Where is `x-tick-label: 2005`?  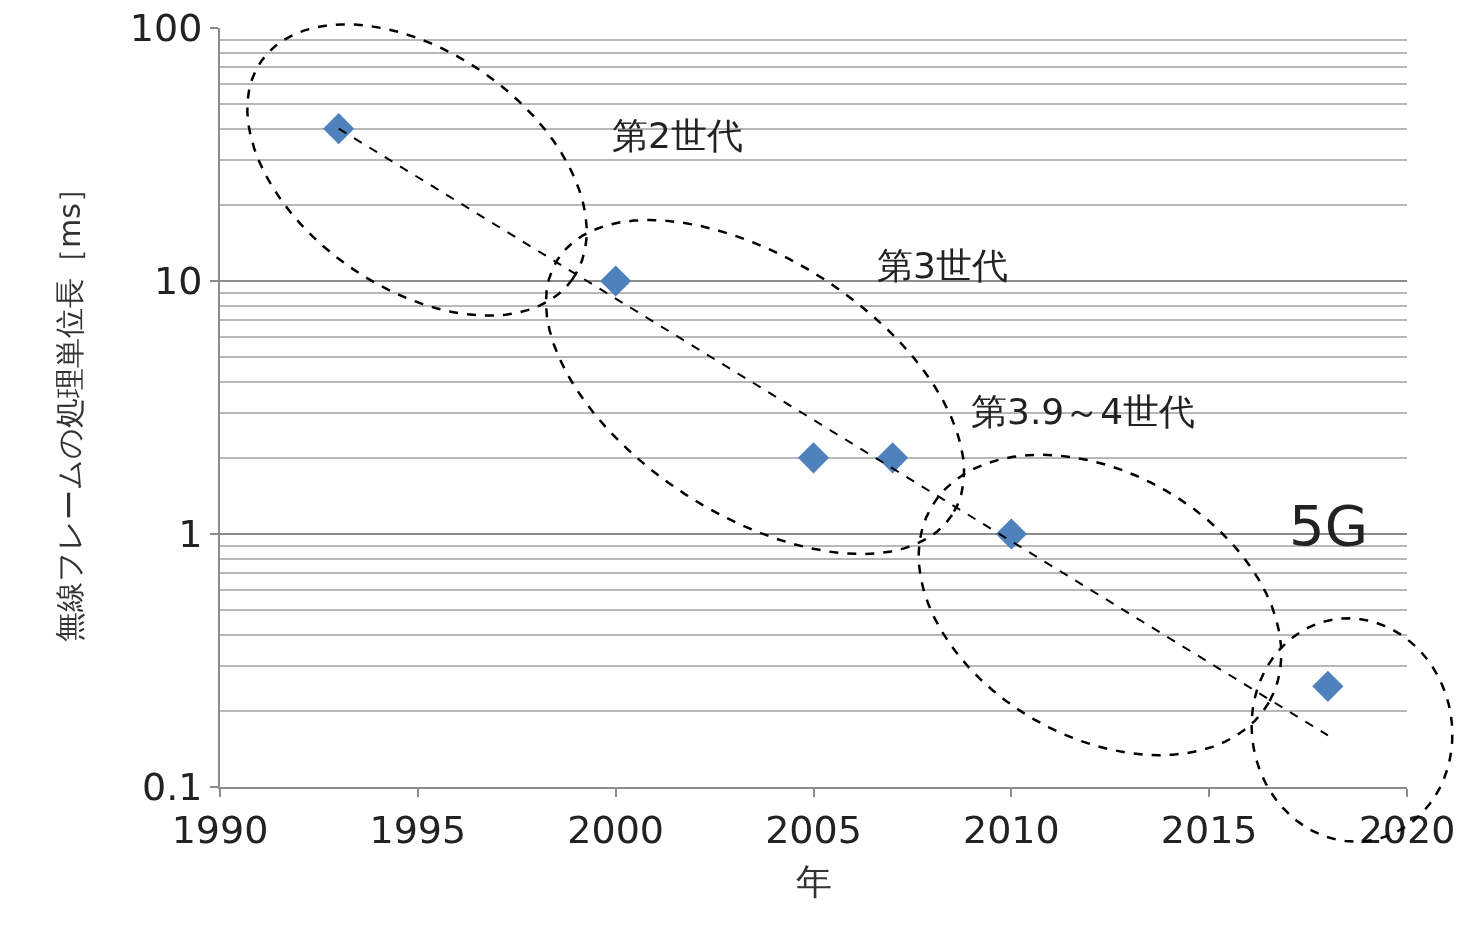 x-tick-label: 2005 is located at coordinates (813, 829).